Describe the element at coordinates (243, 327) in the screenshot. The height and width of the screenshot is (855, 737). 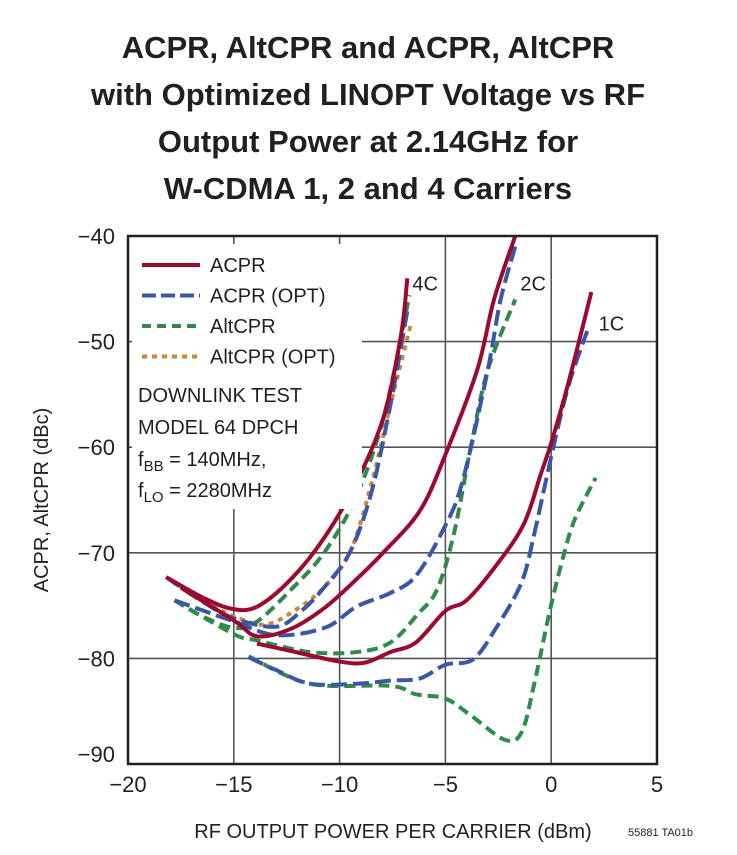
I see `legend-label: AltCPR` at that location.